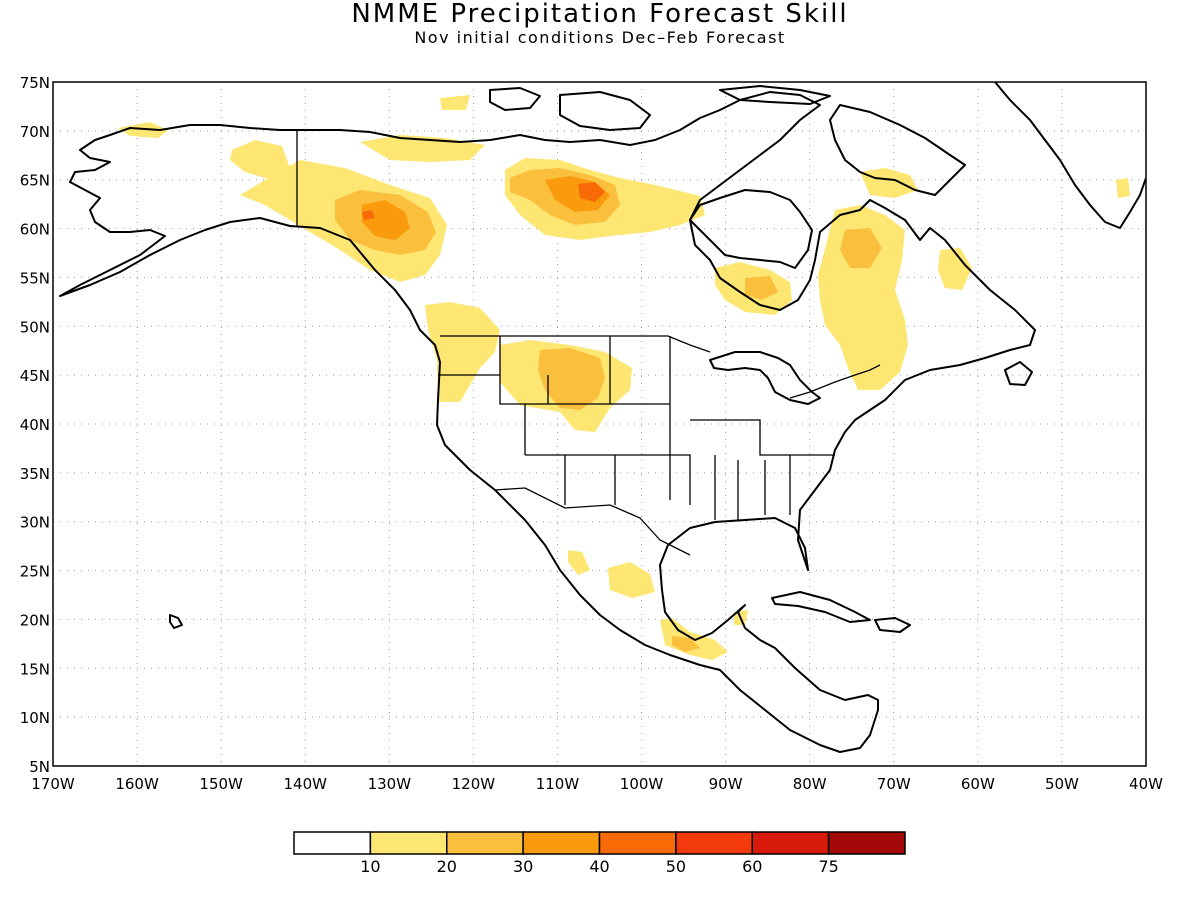  I want to click on border-us-mexico, so click(592, 521).